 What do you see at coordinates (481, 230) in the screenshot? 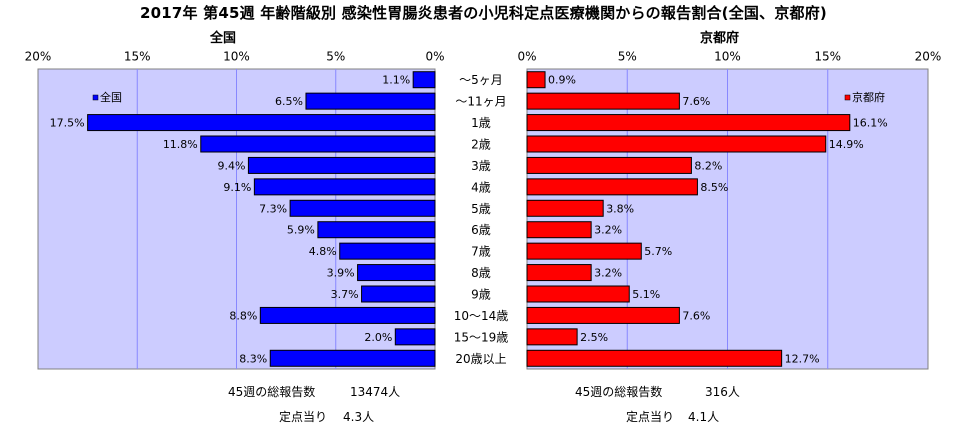
I see `category-label: 6歳` at bounding box center [481, 230].